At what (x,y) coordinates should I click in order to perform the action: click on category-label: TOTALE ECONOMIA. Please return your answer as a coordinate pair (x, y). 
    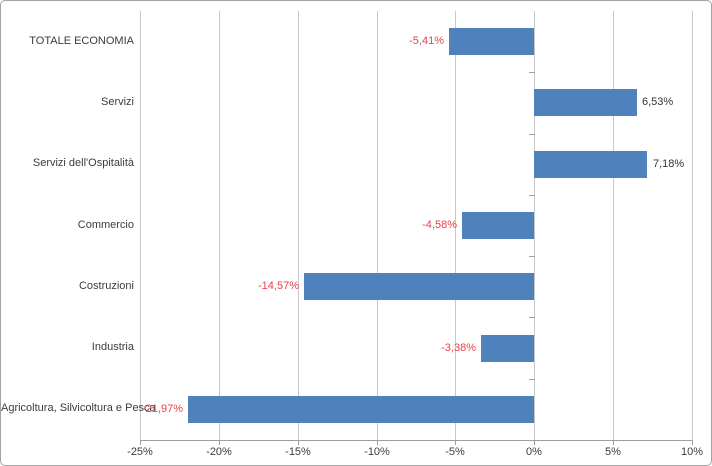
    Looking at the image, I should click on (81, 41).